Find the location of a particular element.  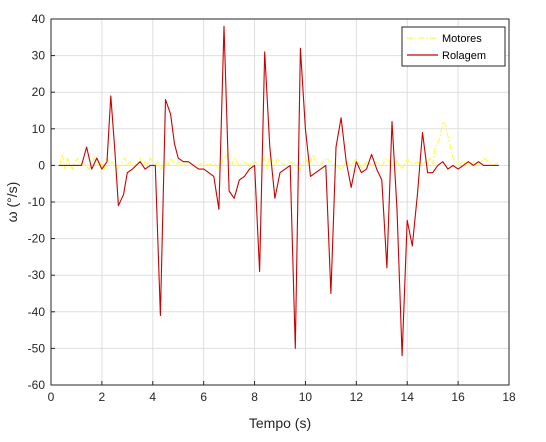

x-tick-label: 16 is located at coordinates (458, 397).